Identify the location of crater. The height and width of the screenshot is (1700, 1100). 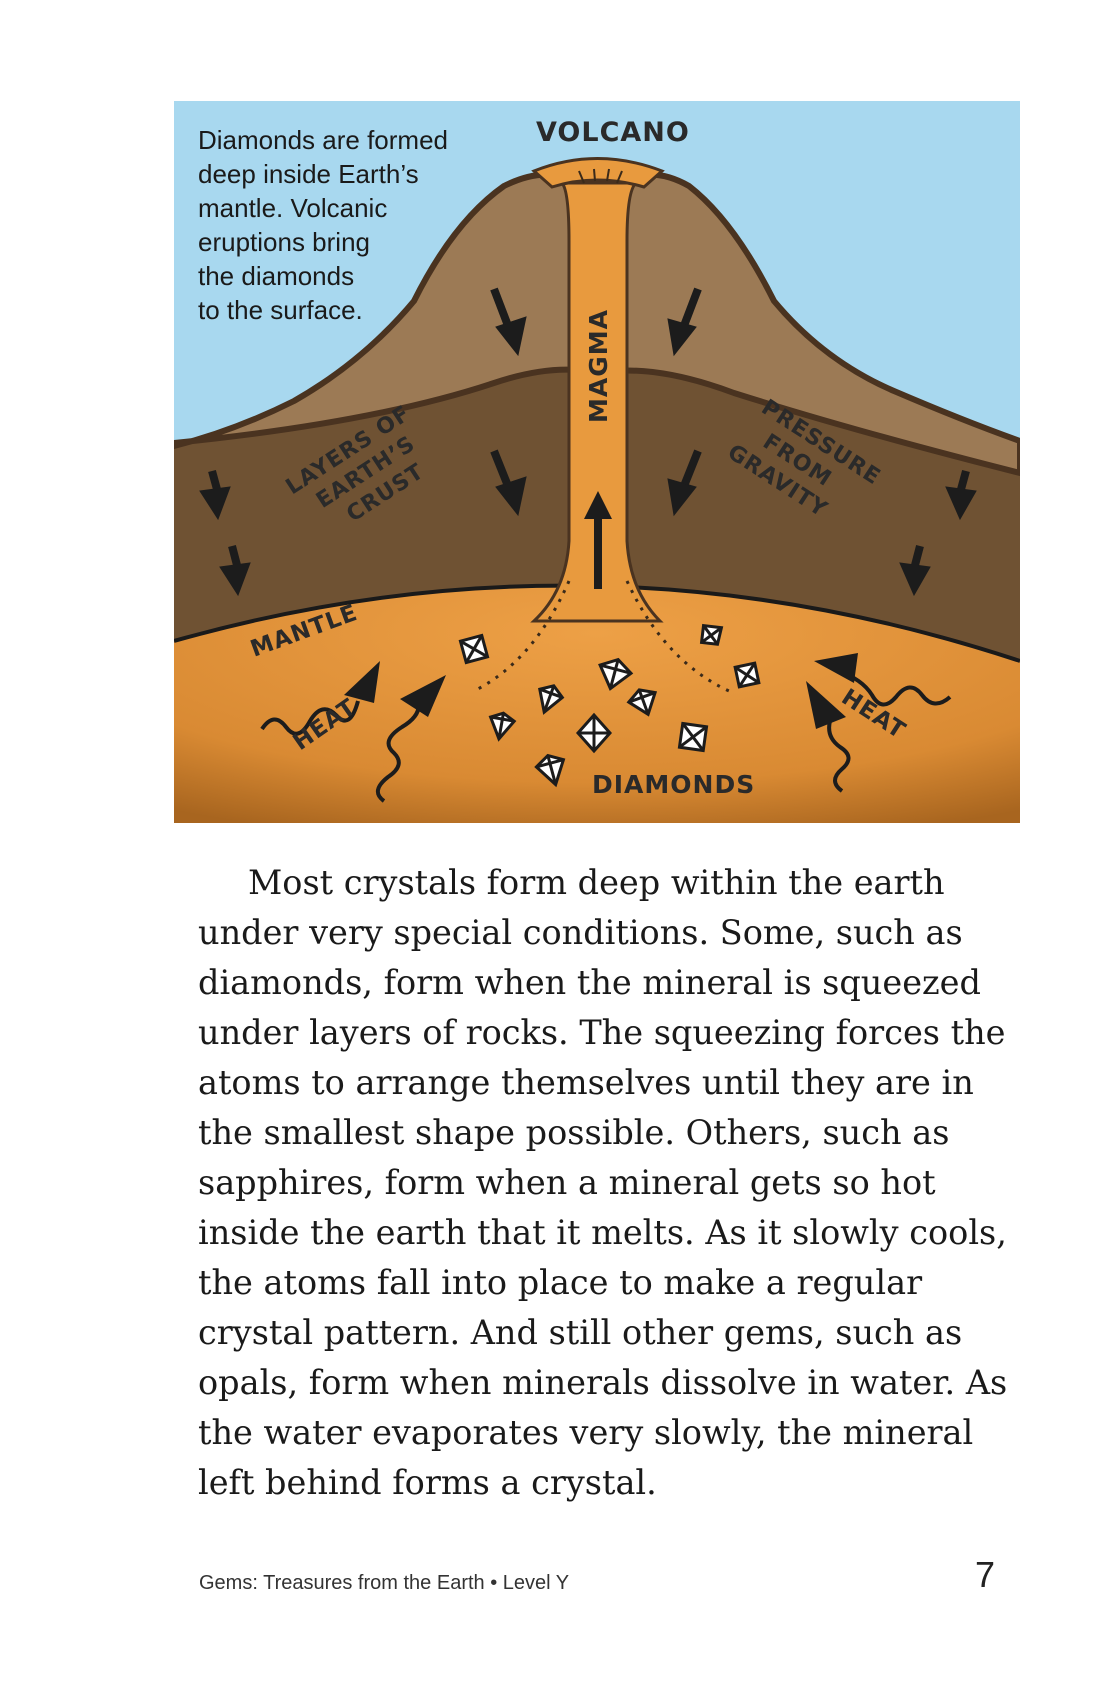
(598, 173).